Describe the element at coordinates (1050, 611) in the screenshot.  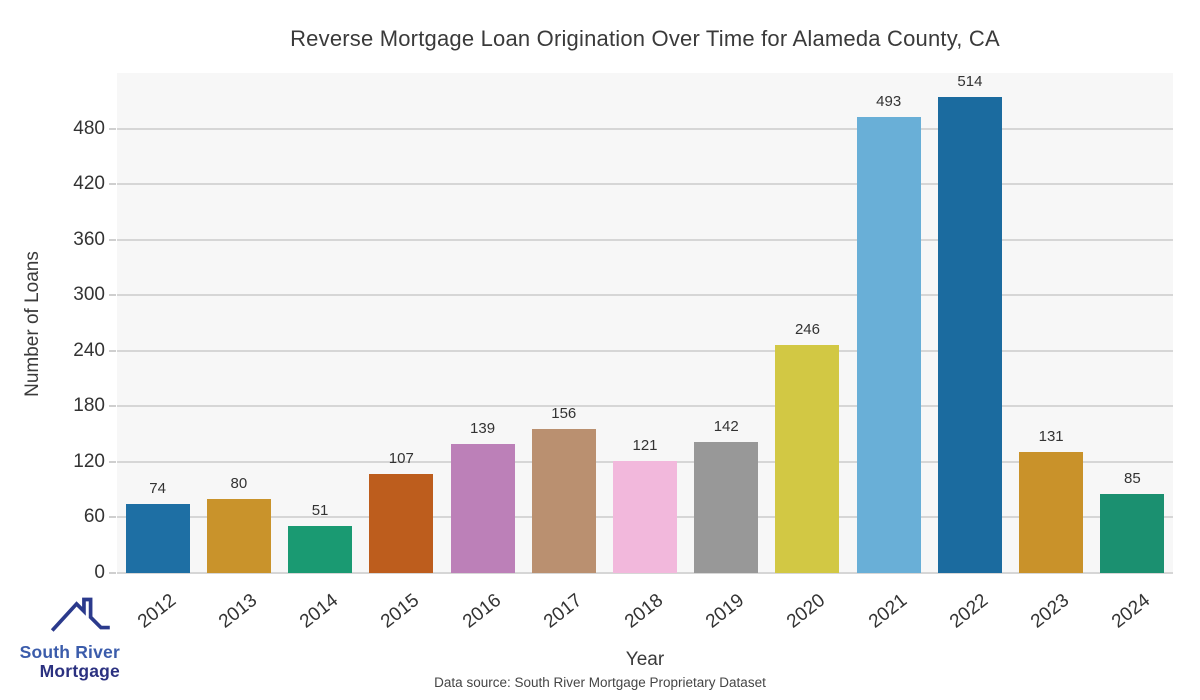
I see `x-tick-label-2023: 2023` at that location.